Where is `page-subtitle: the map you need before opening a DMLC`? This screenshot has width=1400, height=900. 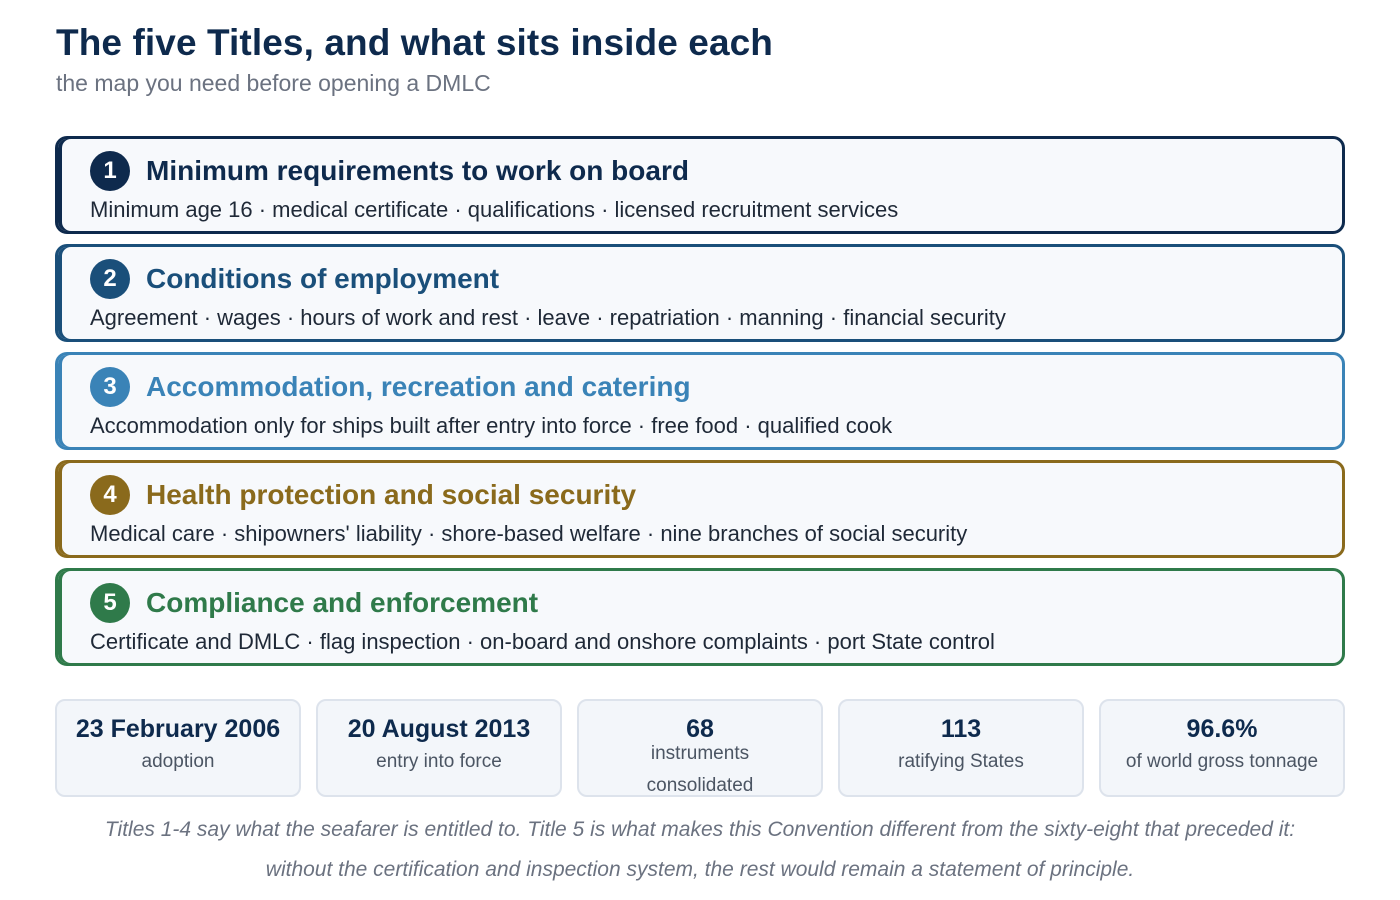 page-subtitle: the map you need before opening a DMLC is located at coordinates (273, 83).